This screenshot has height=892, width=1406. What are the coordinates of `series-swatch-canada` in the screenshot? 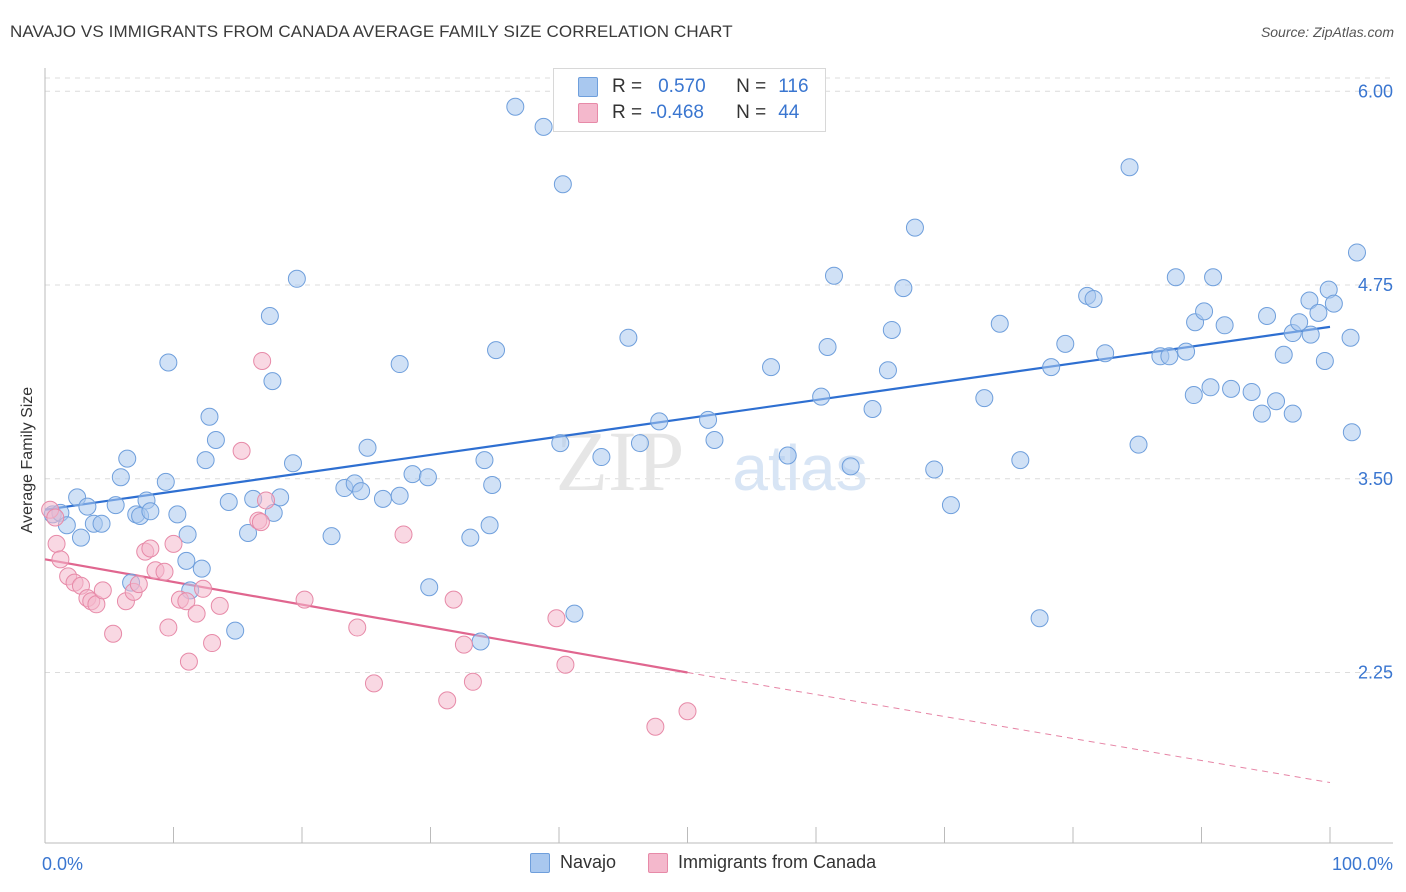 It's located at (658, 862).